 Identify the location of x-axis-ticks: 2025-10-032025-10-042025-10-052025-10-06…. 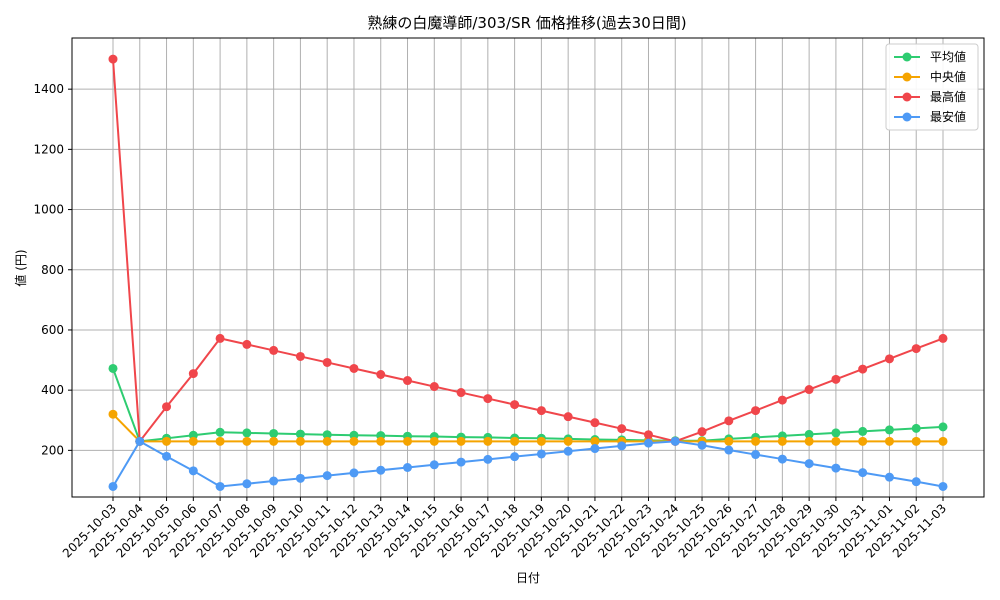
(504, 528).